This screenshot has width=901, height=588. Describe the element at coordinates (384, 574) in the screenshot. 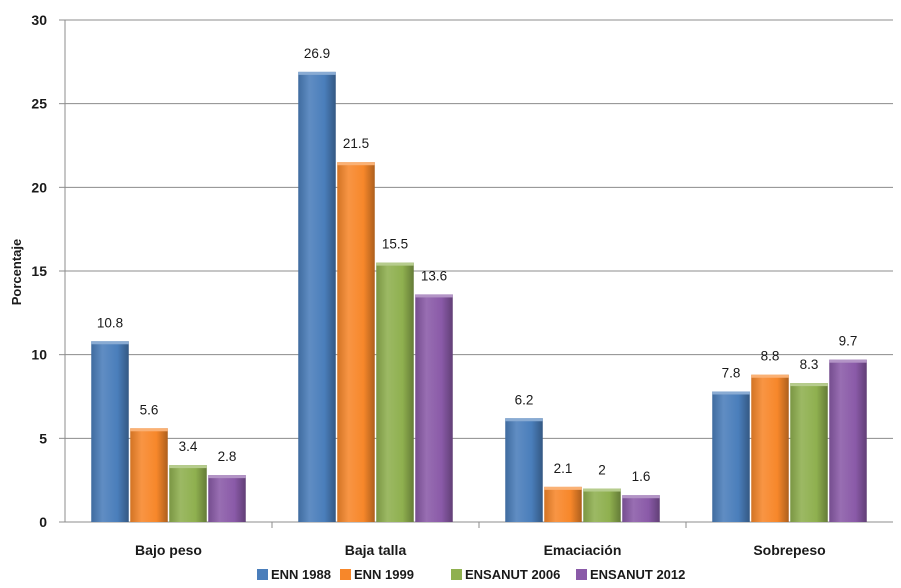

I see `legend-label: ENN 1999` at that location.